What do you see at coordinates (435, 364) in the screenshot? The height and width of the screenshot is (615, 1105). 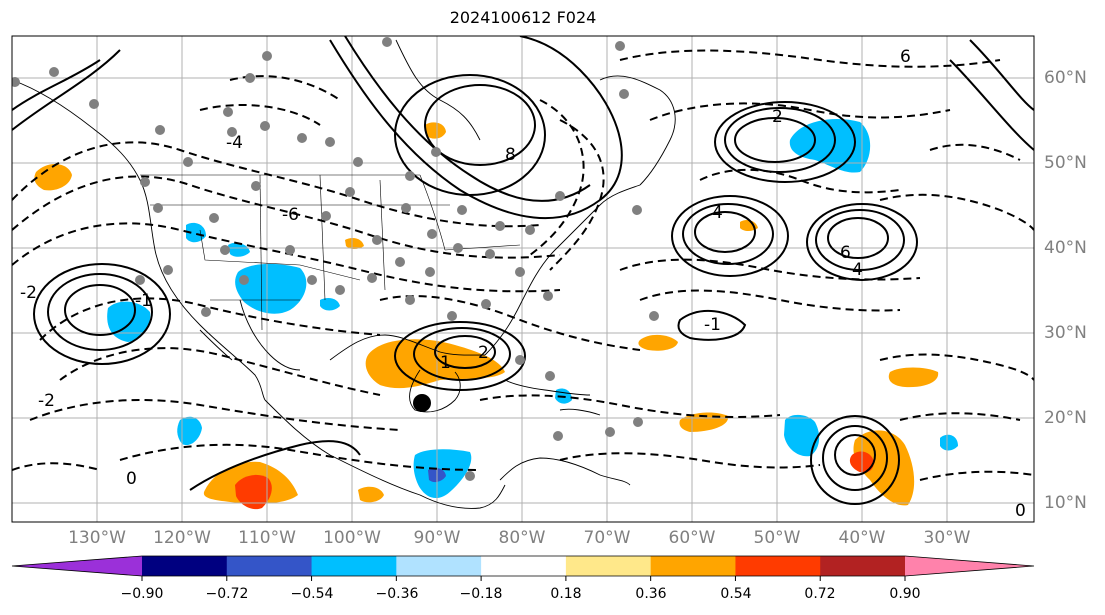 I see `shade-gulf-orange` at bounding box center [435, 364].